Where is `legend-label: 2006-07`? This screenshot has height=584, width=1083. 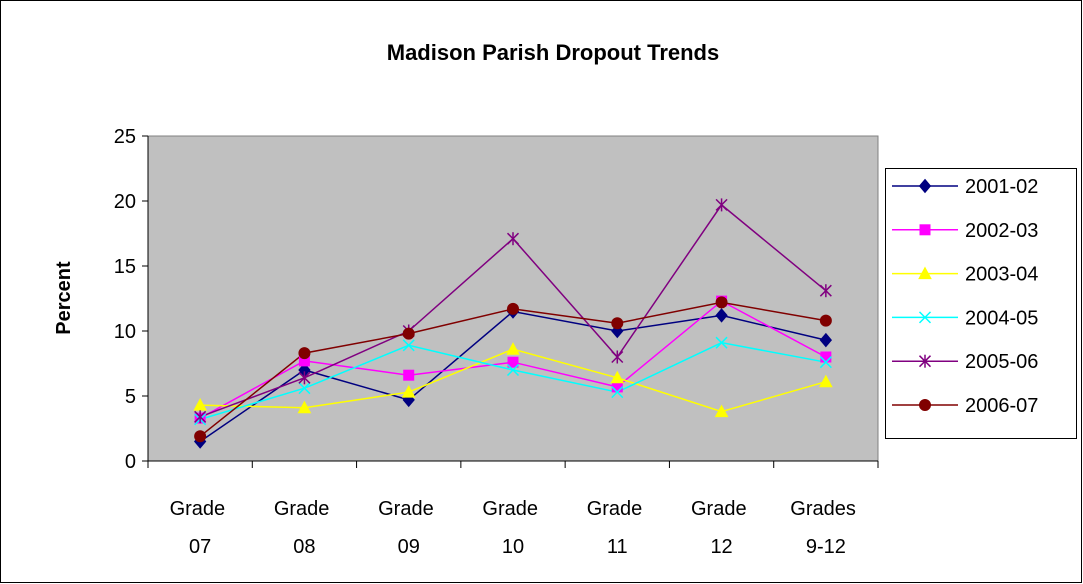
legend-label: 2006-07 is located at coordinates (1001, 406).